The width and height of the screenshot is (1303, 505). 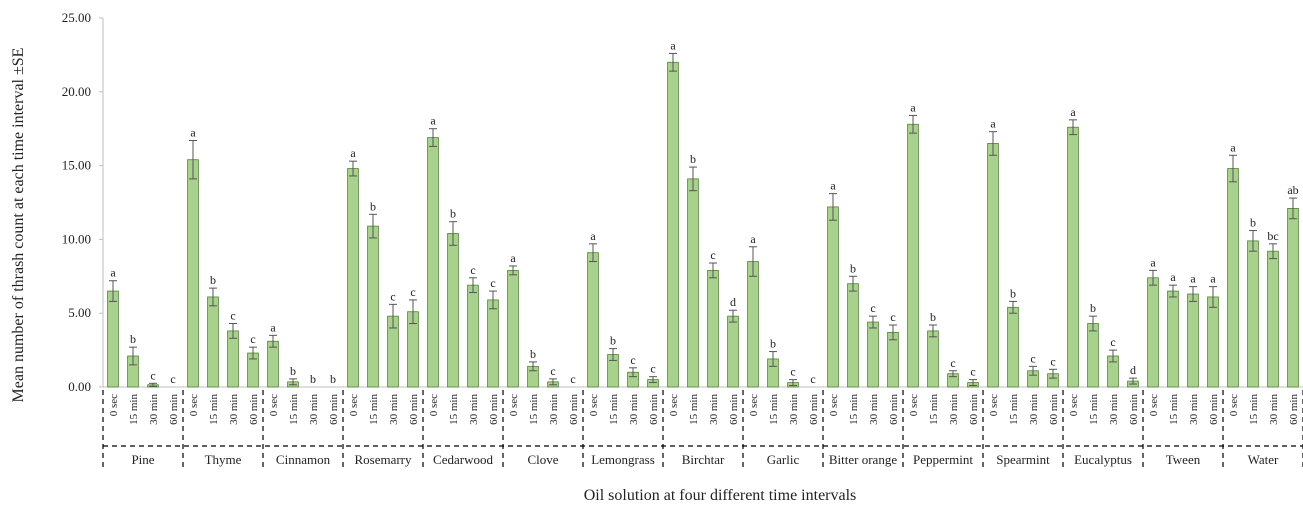 I want to click on y-tick-label: 20.00, so click(x=76, y=91).